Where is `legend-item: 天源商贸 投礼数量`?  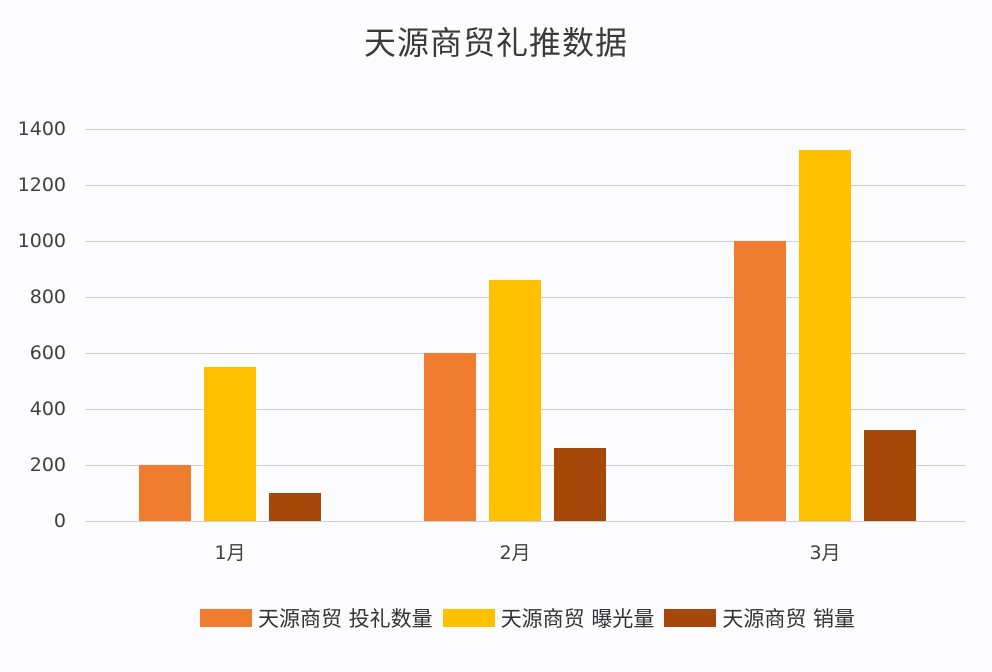
legend-item: 天源商贸 投礼数量 is located at coordinates (316, 618).